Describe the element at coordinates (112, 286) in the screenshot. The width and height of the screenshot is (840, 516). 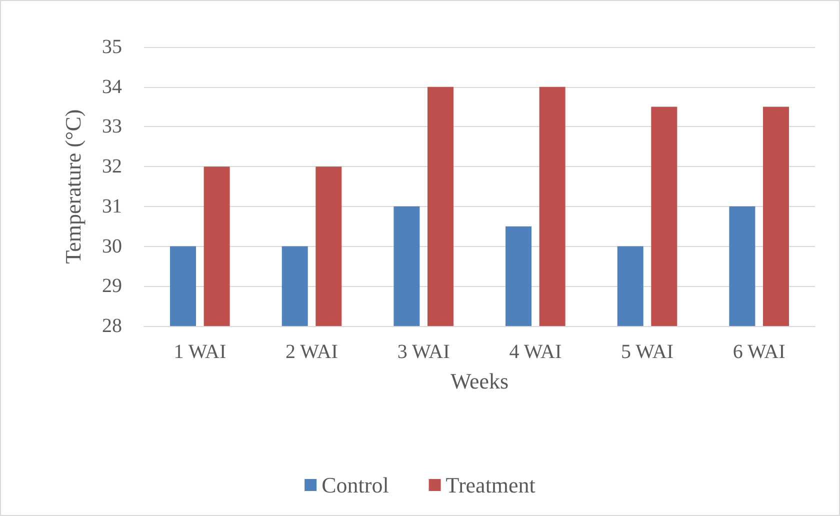
I see `y-tick-label: 29` at that location.